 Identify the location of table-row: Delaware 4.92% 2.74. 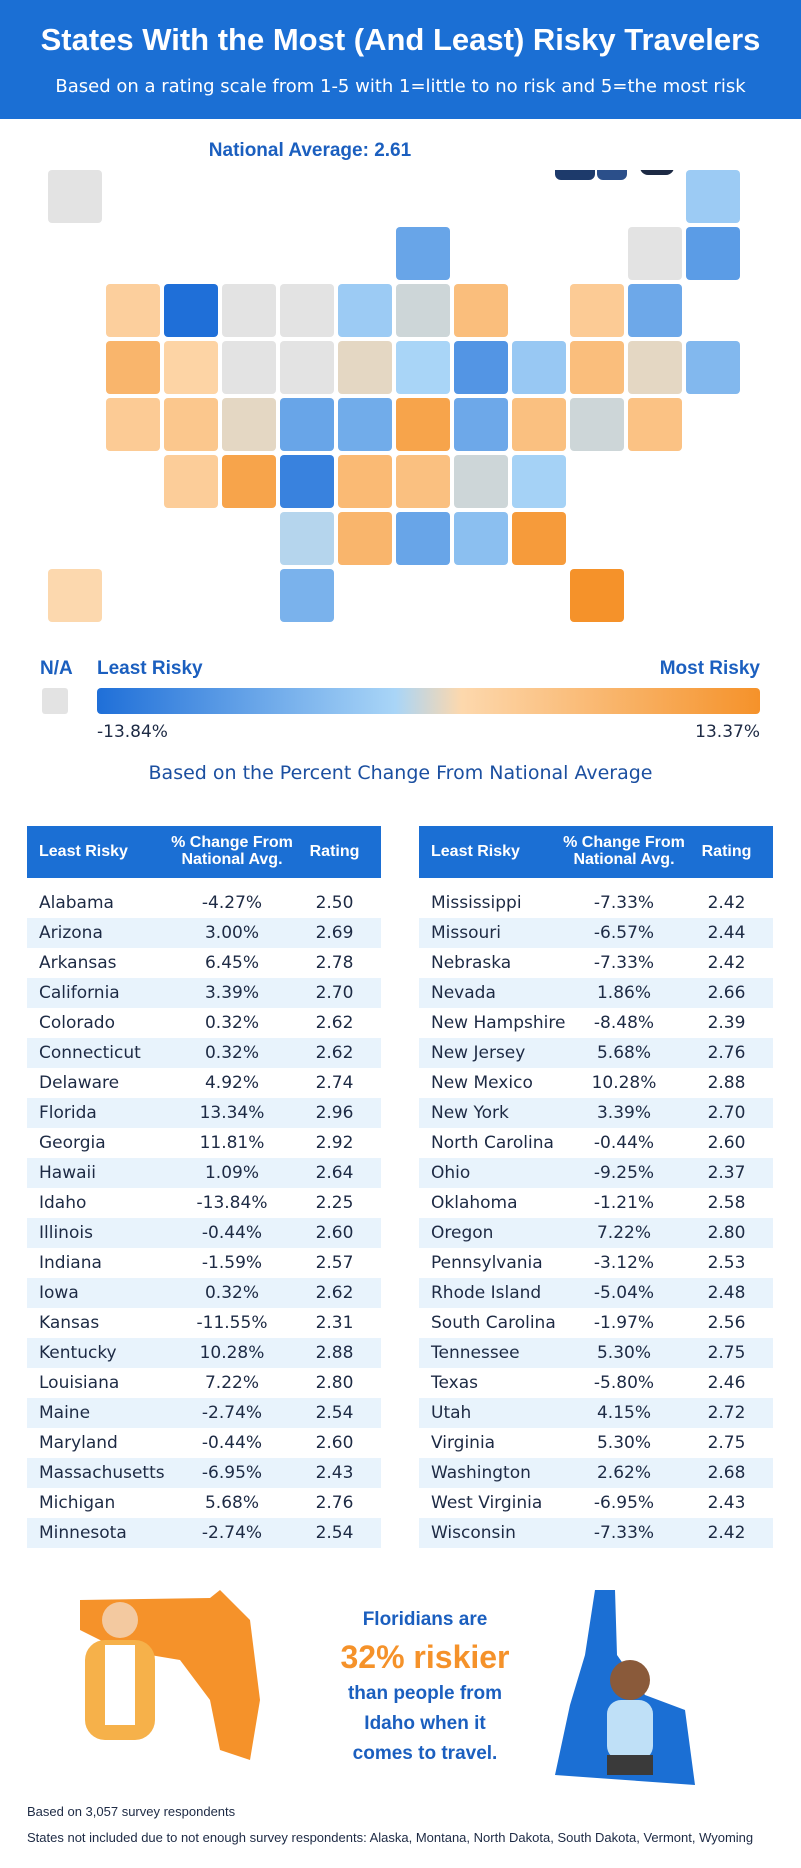
(204, 1083).